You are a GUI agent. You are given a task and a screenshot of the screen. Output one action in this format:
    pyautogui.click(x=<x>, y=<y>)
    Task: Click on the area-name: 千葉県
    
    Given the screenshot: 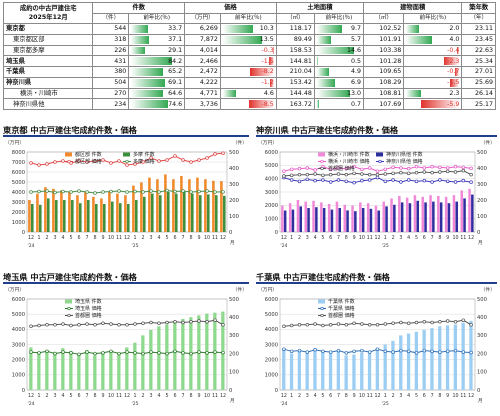 What is the action you would take?
    pyautogui.click(x=48, y=72)
    